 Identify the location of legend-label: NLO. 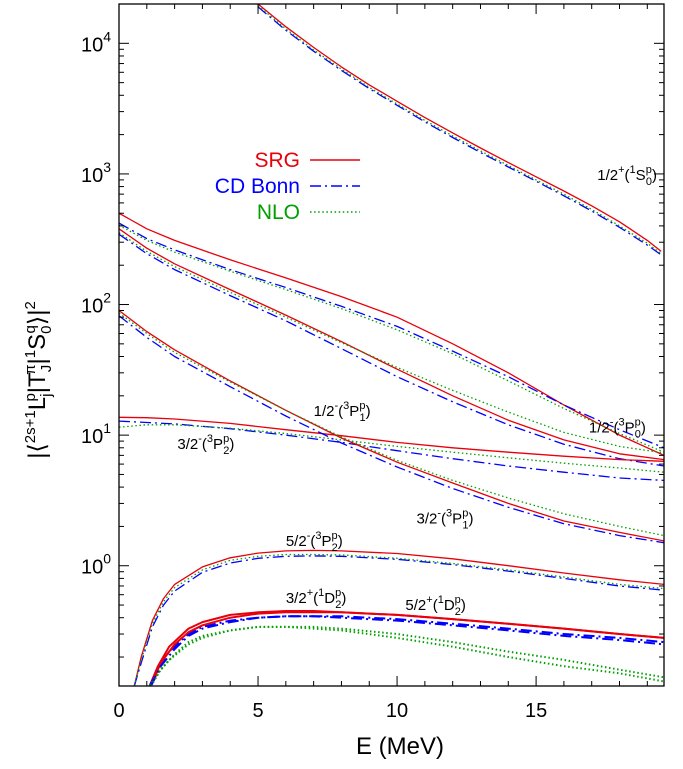
(278, 212).